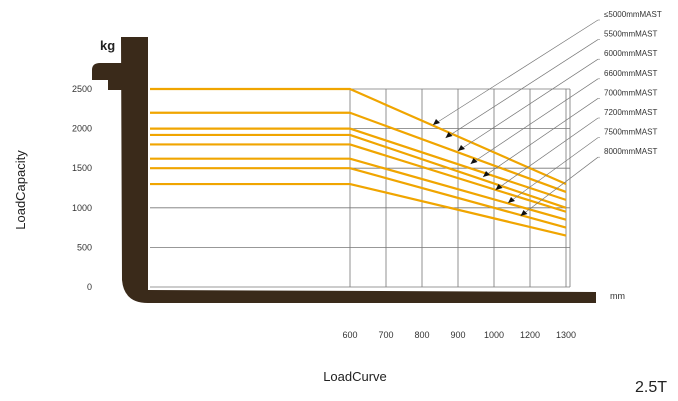  Describe the element at coordinates (630, 53) in the screenshot. I see `legend-label: 6000mmMAST` at that location.